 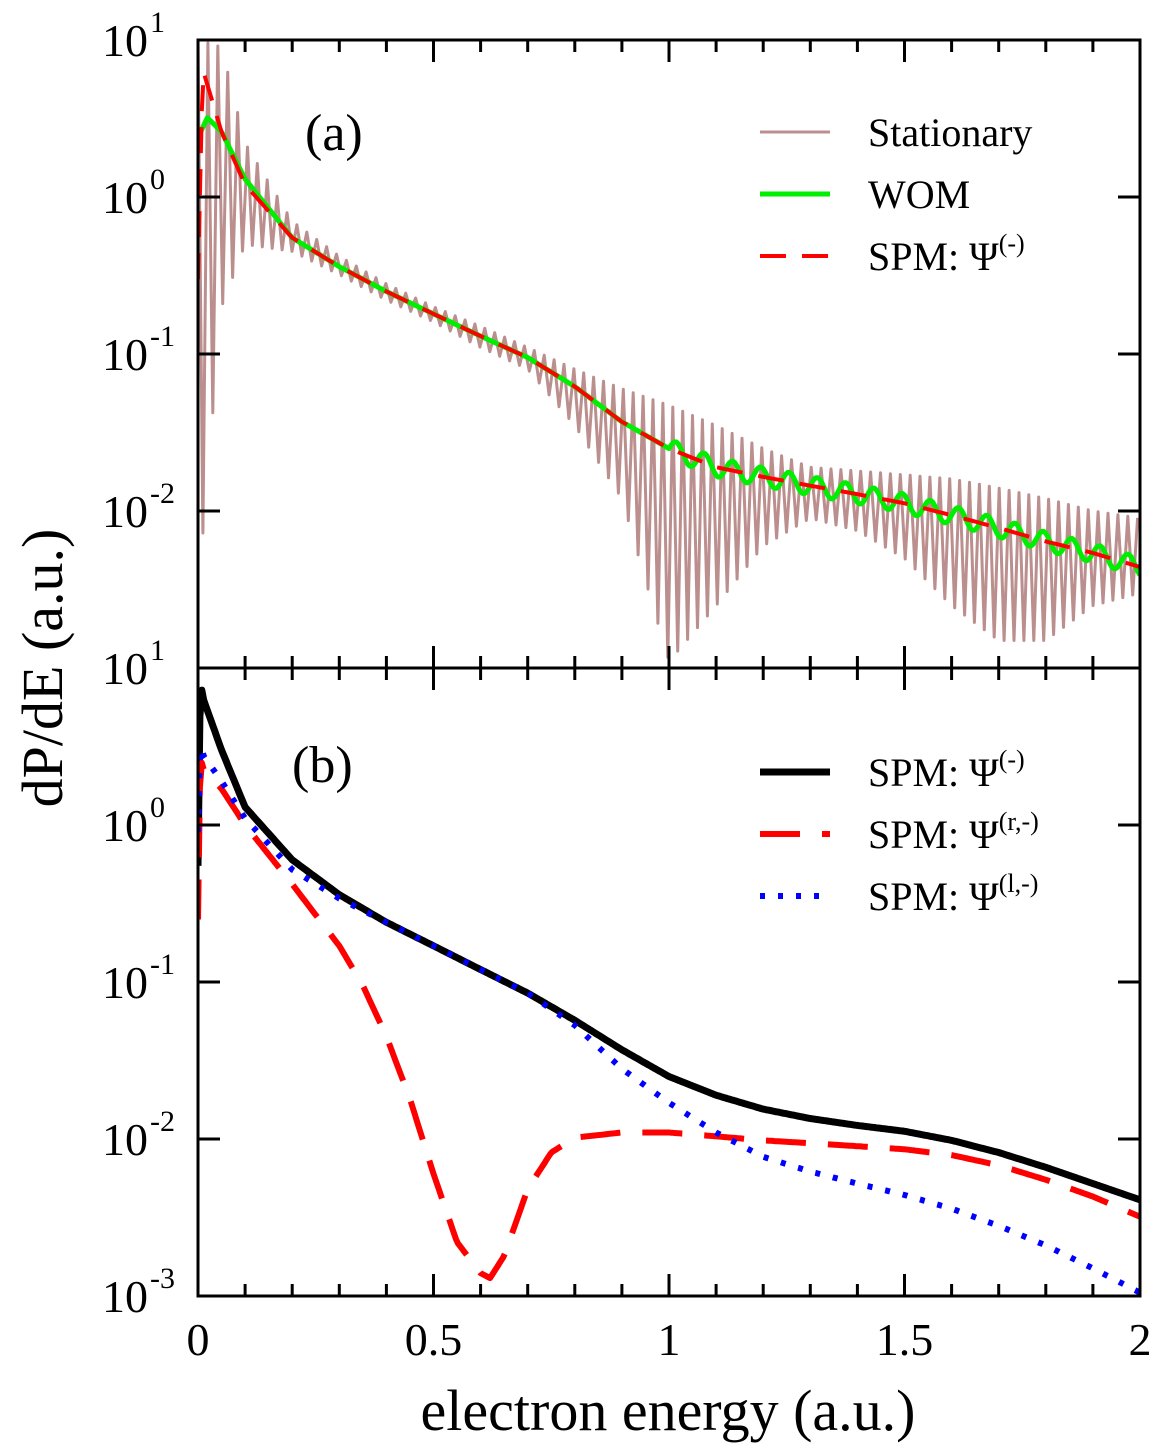 I want to click on x-axis-title: electron energy (a.u.), so click(x=668, y=1410).